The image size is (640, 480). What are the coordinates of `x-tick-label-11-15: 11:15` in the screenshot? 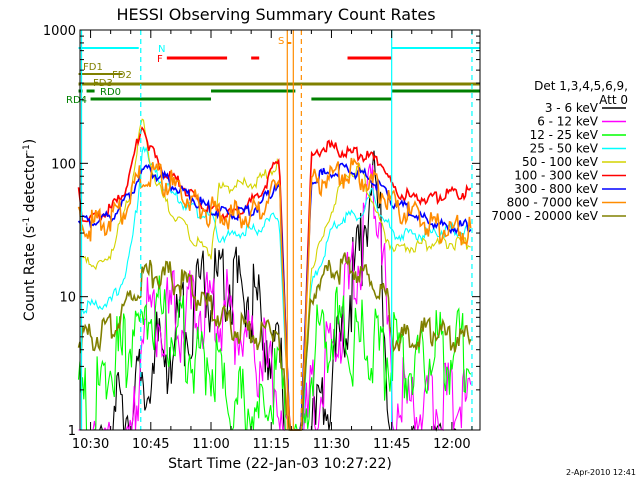 It's located at (271, 444).